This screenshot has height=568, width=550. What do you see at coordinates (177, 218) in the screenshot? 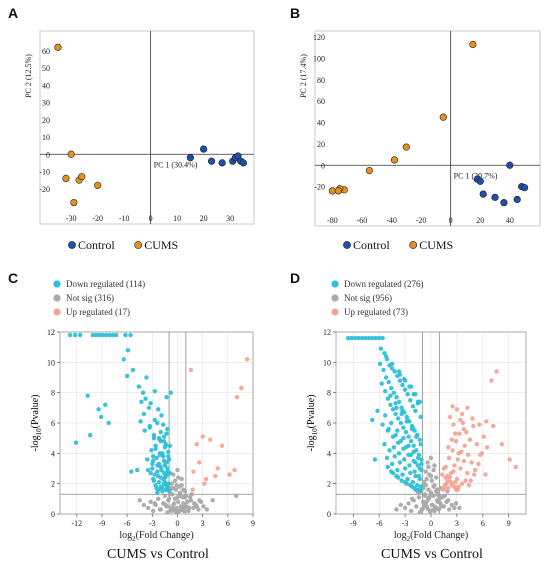
I see `x-tick-label-a: 10` at bounding box center [177, 218].